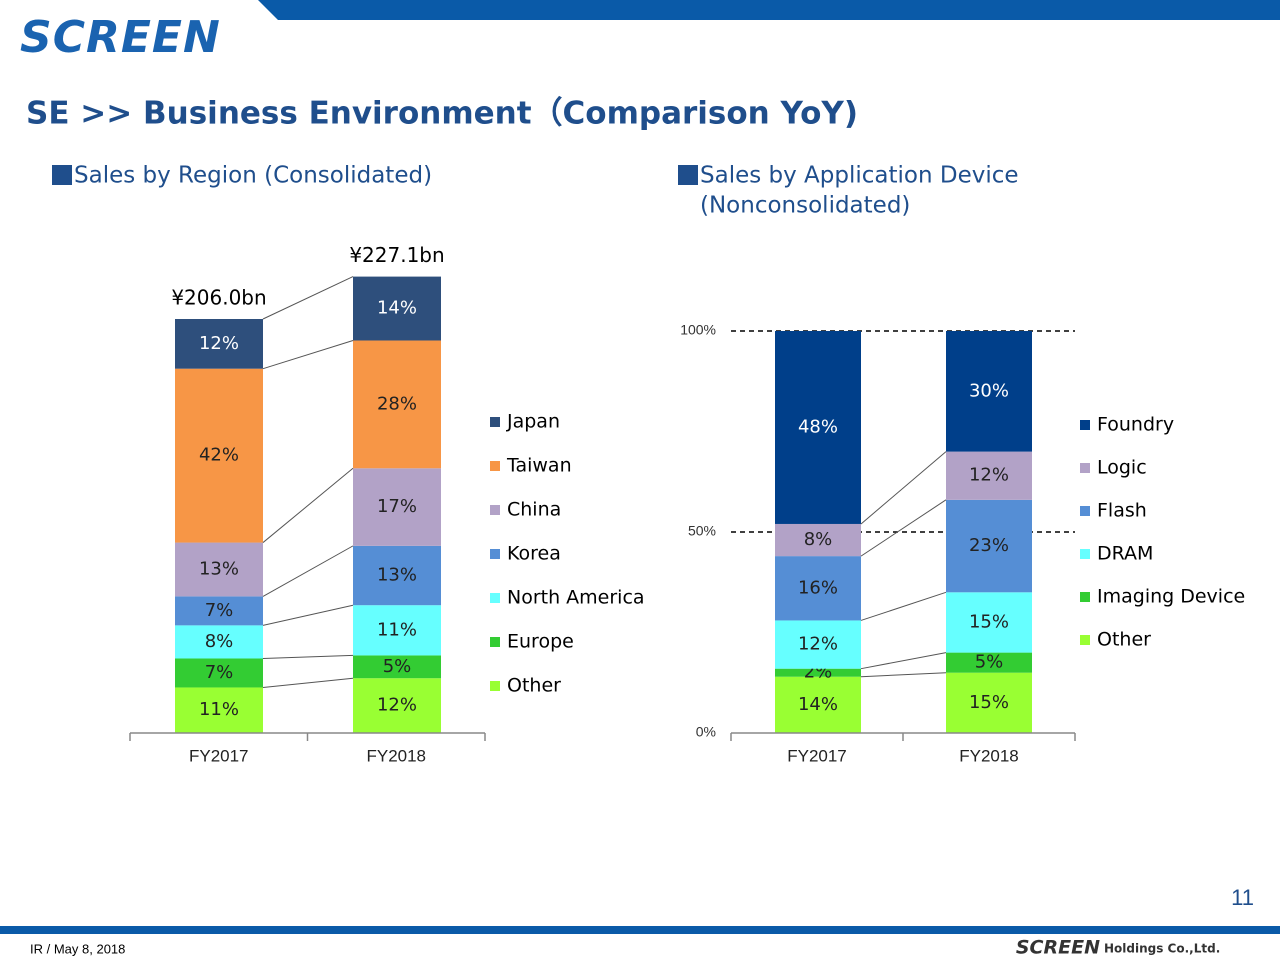 This screenshot has width=1280, height=964. I want to click on footer-logo: SCREEN, so click(1058, 948).